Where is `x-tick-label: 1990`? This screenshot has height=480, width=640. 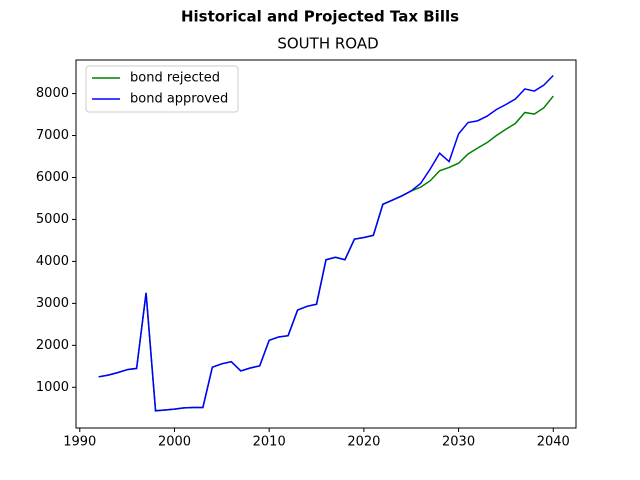
x-tick-label: 1990 is located at coordinates (79, 442).